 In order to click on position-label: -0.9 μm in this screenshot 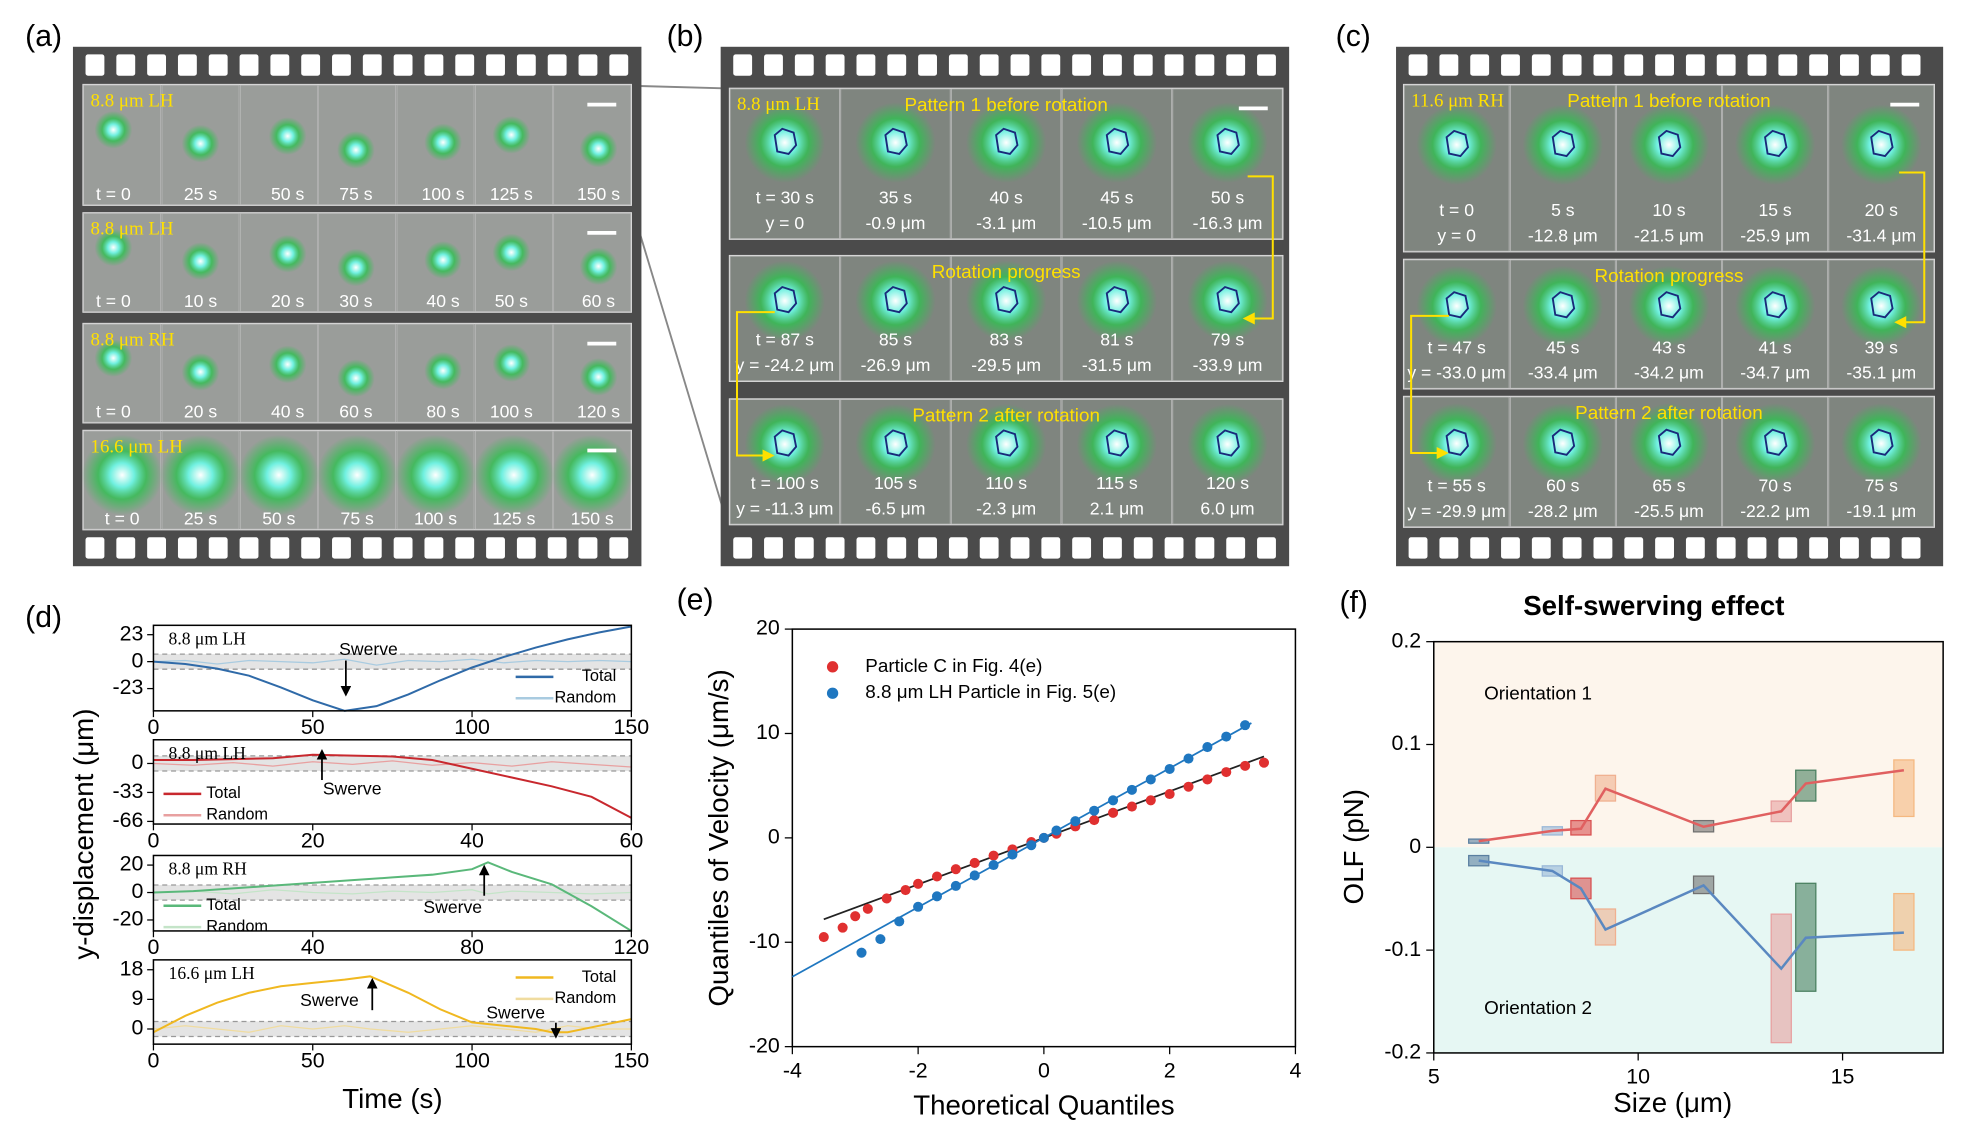, I will do `click(895, 223)`.